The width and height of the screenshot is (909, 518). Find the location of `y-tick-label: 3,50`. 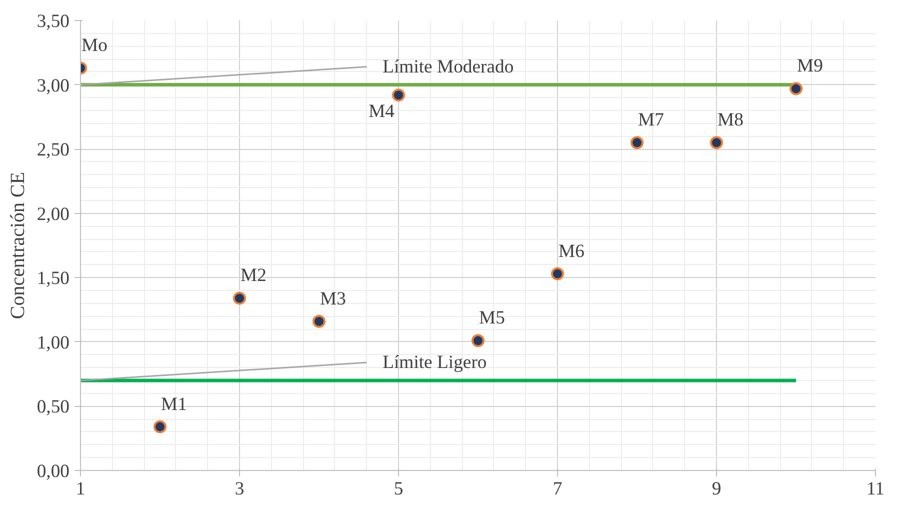

y-tick-label: 3,50 is located at coordinates (53, 21).